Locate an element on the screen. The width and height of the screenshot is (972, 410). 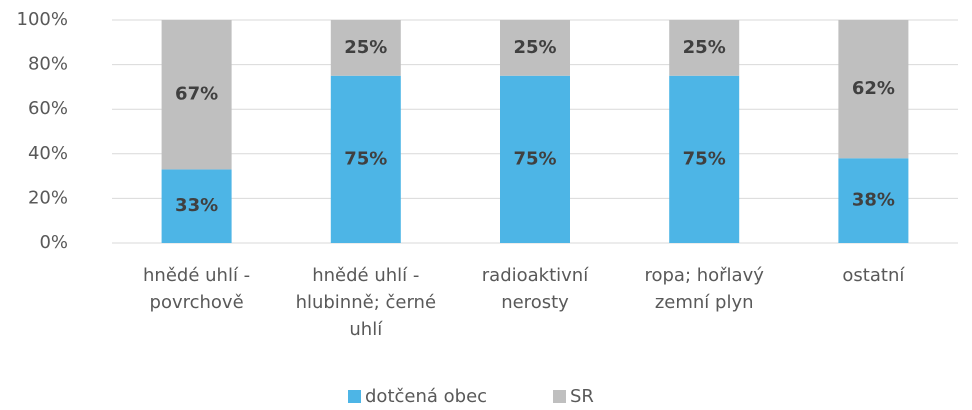
y-tick-label: 20% is located at coordinates (48, 197).